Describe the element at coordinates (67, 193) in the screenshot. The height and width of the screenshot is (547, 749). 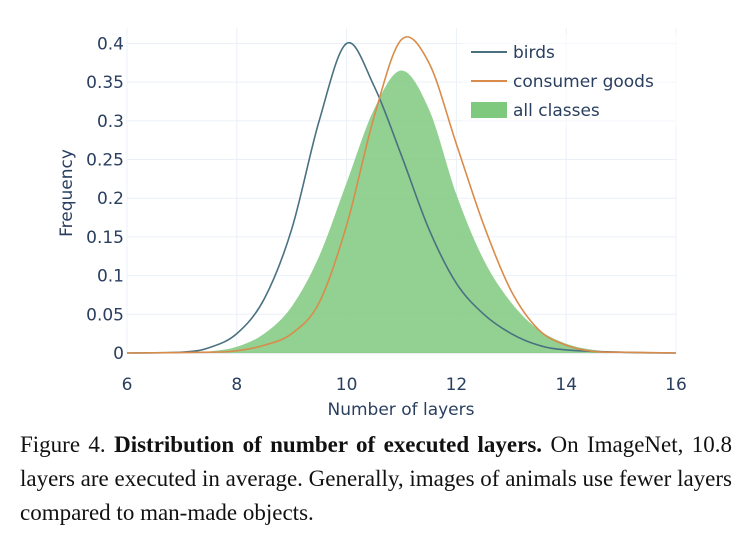
I see `y-axis-label: Frequency` at that location.